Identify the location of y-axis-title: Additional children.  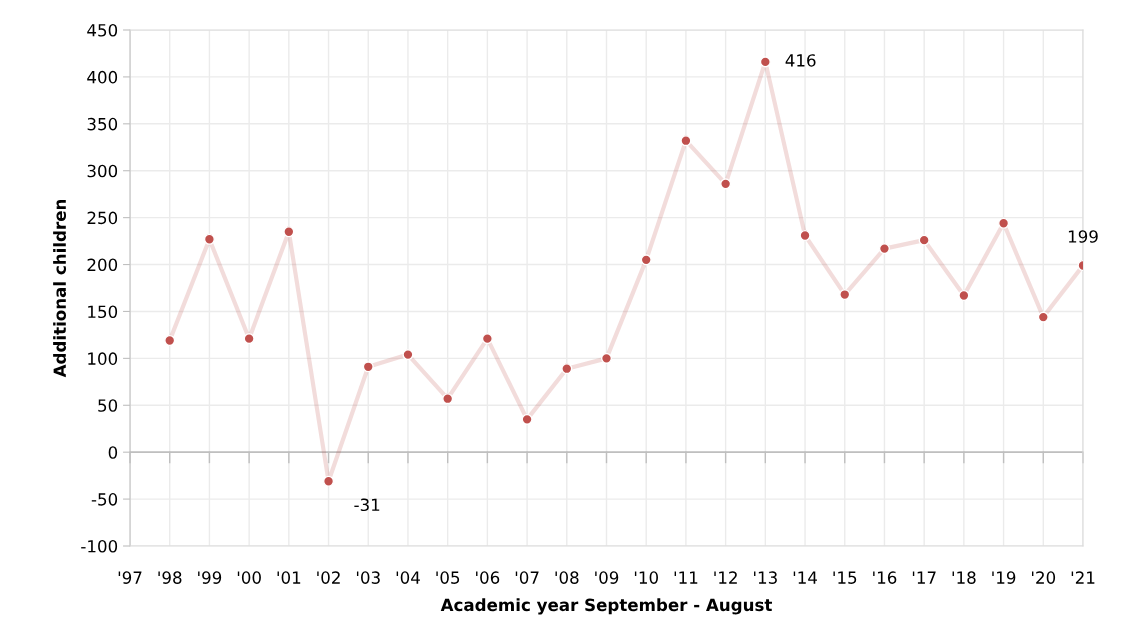
(60, 288).